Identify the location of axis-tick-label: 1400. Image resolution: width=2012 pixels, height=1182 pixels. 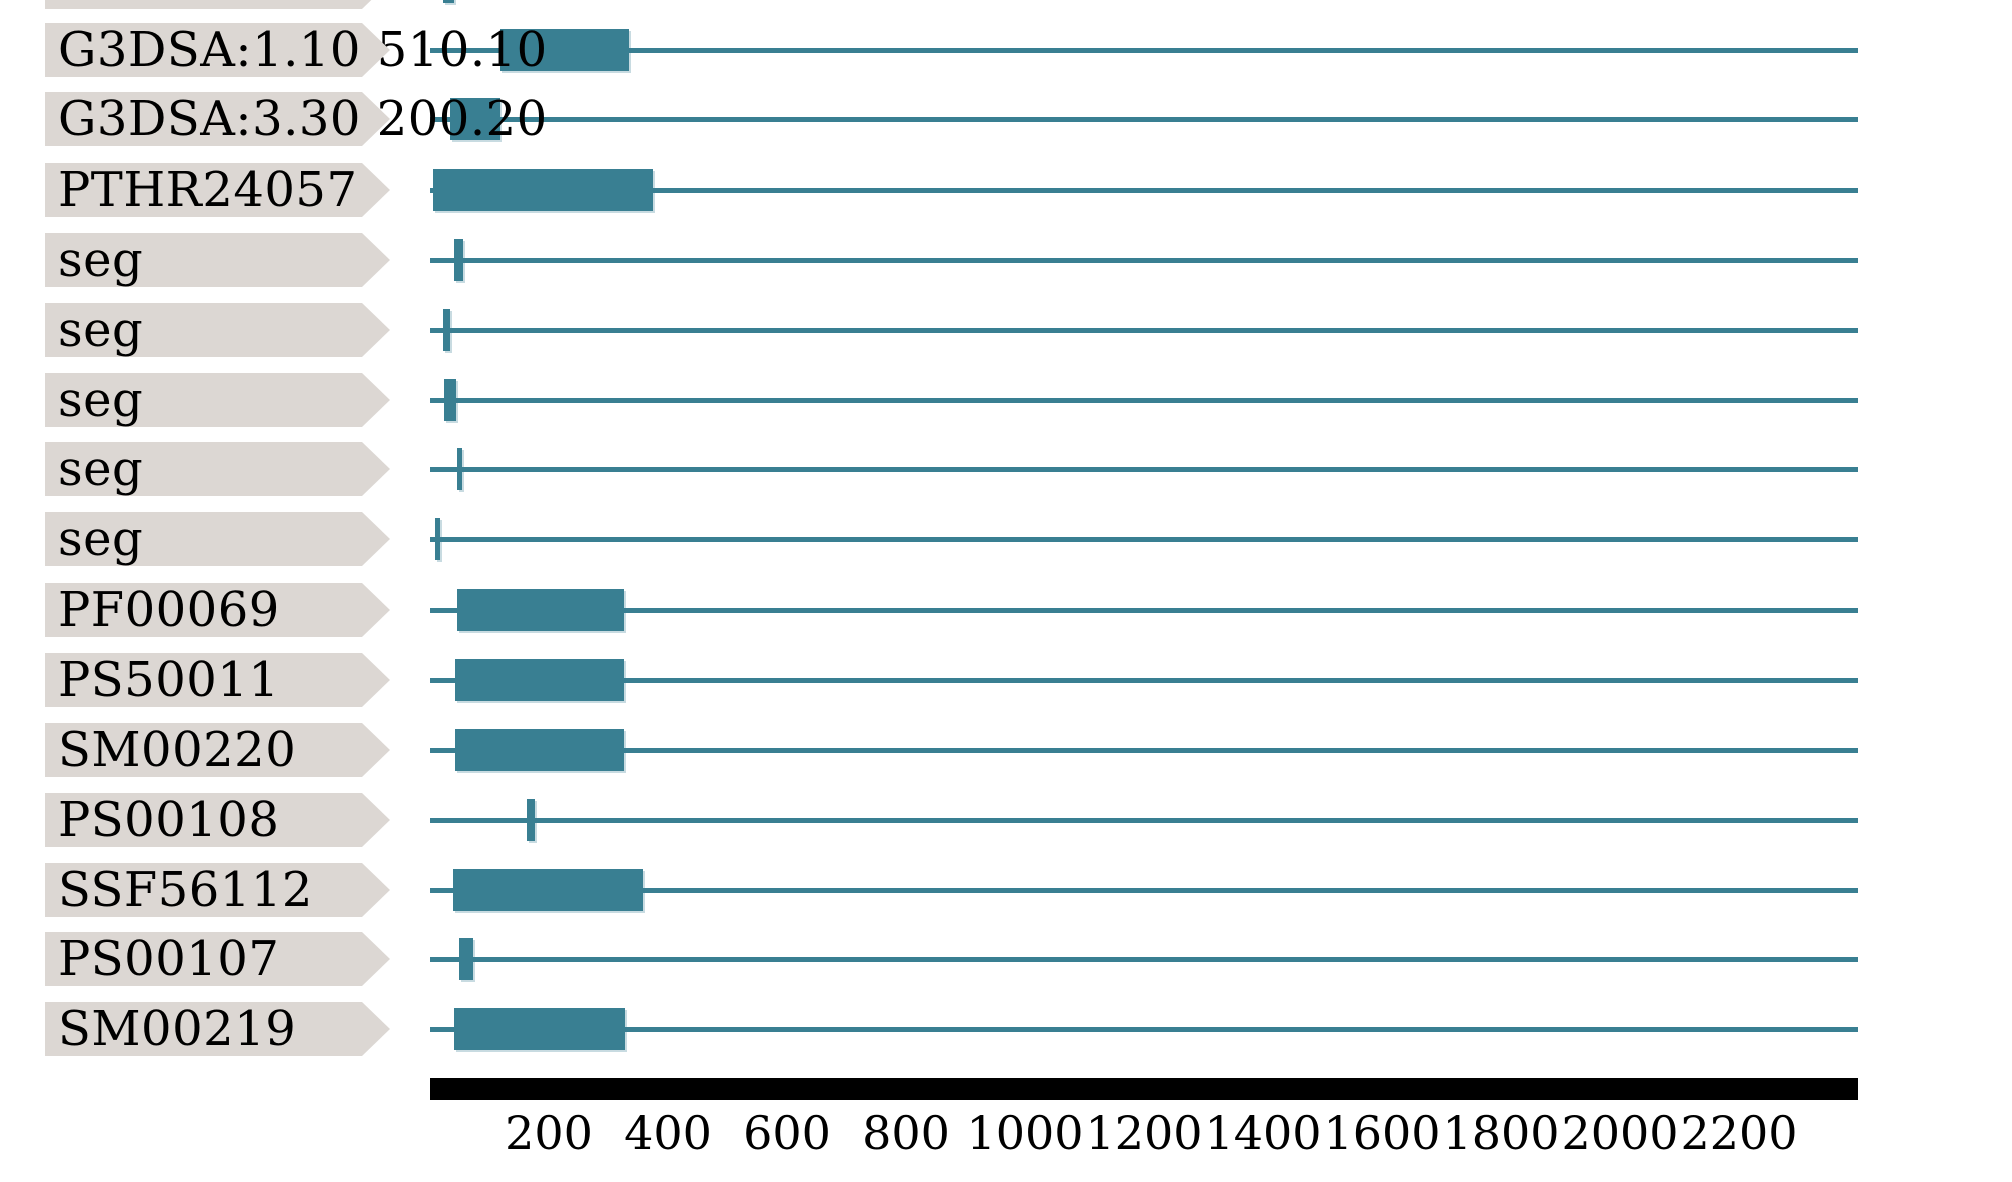
(1263, 1133).